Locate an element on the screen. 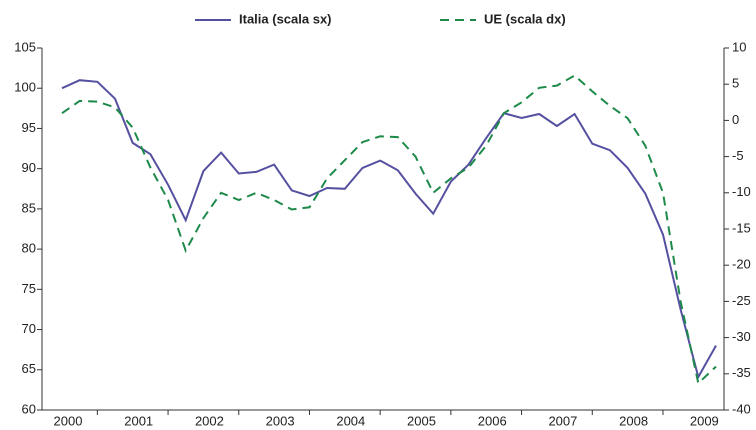 Image resolution: width=756 pixels, height=430 pixels. y2-tick-label: -20 is located at coordinates (741, 264).